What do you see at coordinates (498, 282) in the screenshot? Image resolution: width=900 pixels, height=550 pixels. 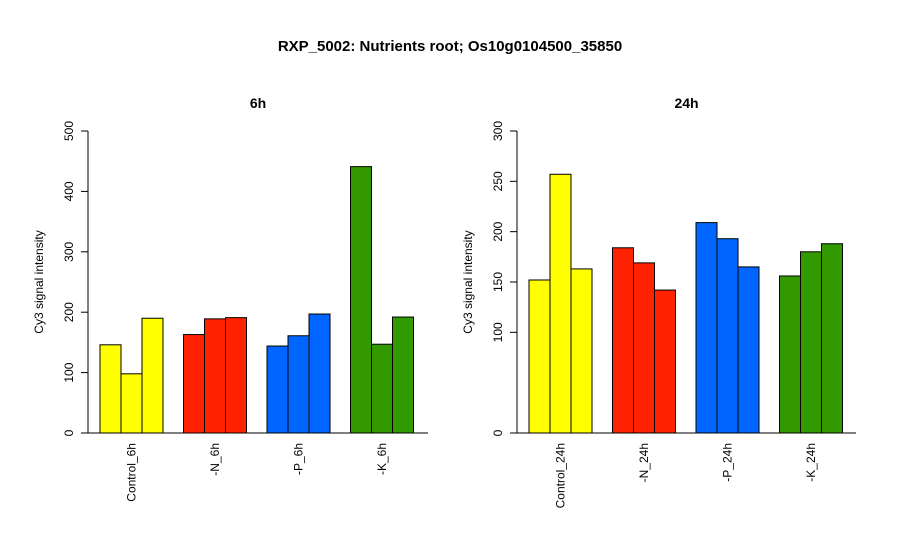 I see `y-tick-label-24h: 150` at bounding box center [498, 282].